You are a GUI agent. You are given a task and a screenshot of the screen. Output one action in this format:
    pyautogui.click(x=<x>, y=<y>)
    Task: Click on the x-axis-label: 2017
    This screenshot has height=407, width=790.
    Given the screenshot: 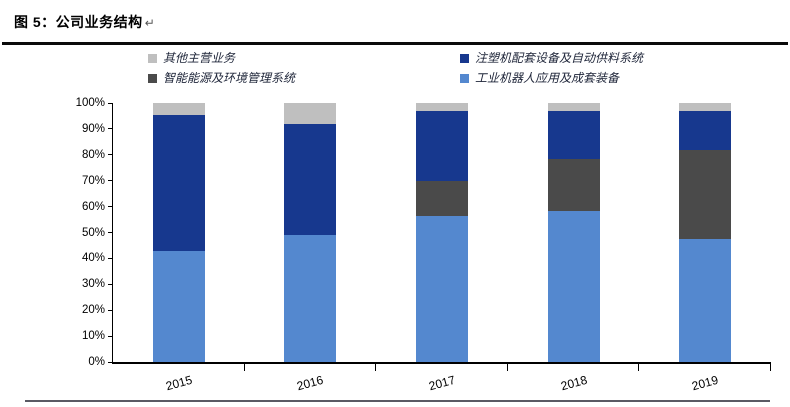 What is the action you would take?
    pyautogui.click(x=442, y=383)
    